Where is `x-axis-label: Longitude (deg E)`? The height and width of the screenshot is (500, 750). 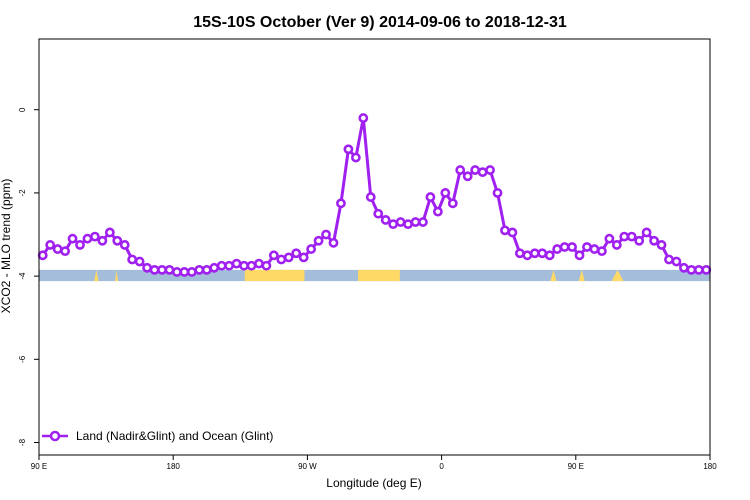 x-axis-label: Longitude (deg E) is located at coordinates (373, 483).